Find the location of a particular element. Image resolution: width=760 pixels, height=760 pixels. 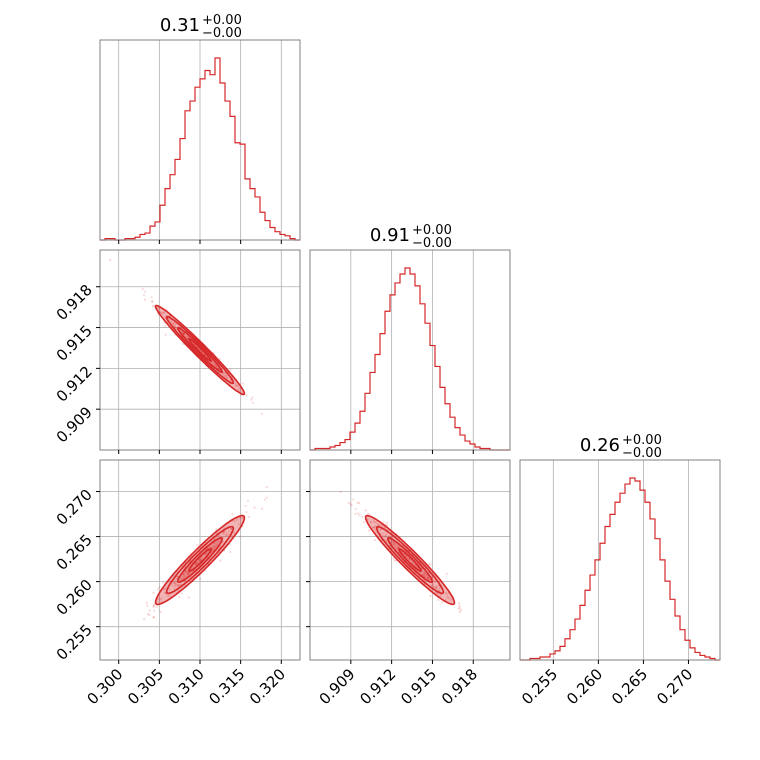

x-tick-label: 0.260 is located at coordinates (584, 686).